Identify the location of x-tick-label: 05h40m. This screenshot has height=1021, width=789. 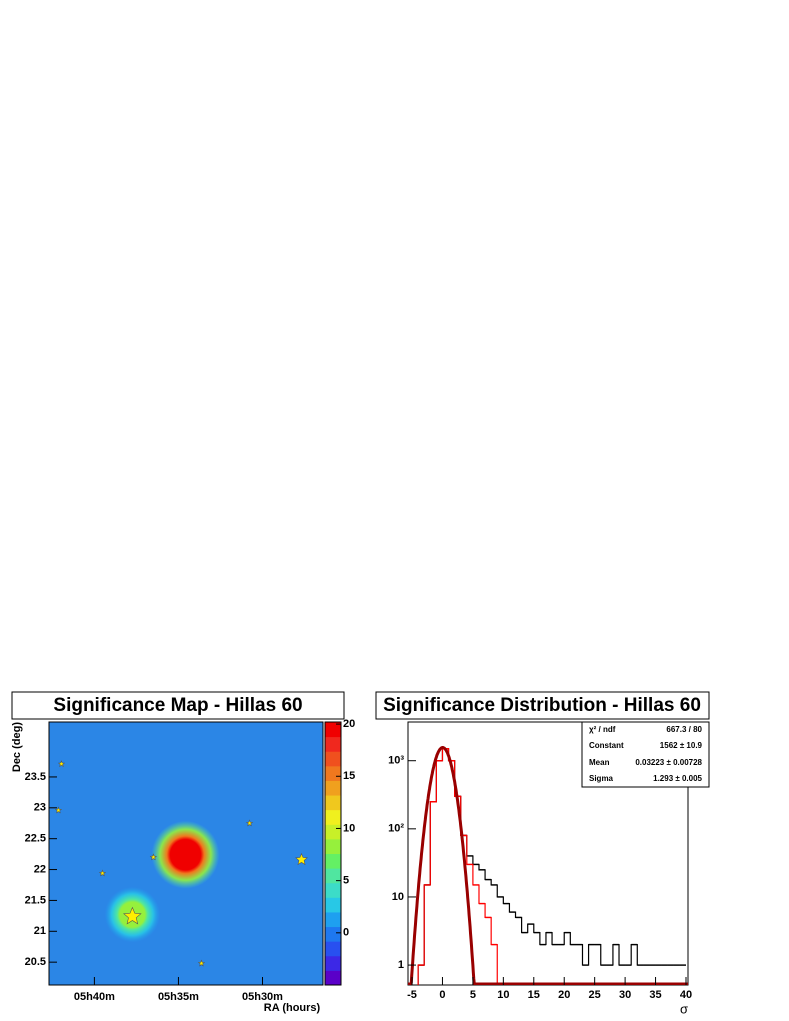
(94, 997).